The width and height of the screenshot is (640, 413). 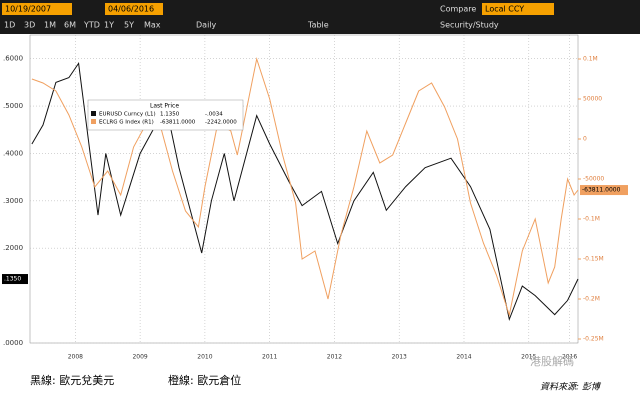 I want to click on y2-tick-label: -0.2M, so click(x=591, y=299).